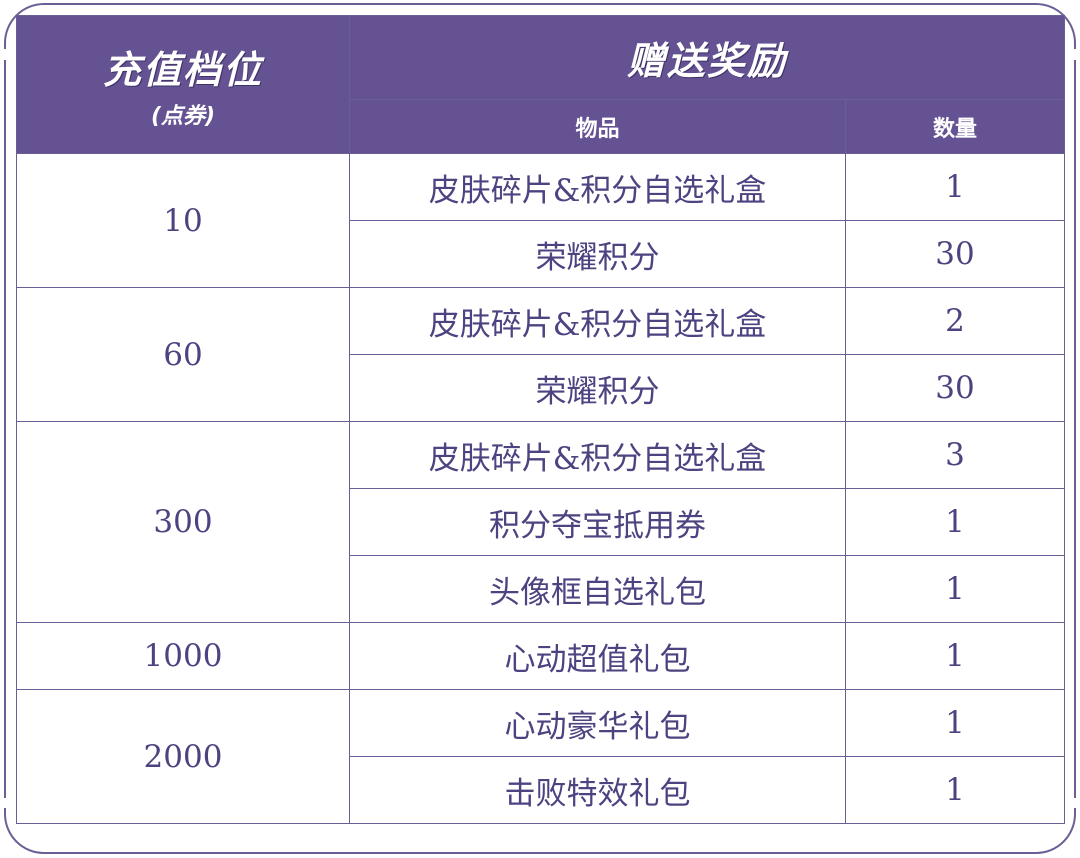  Describe the element at coordinates (597, 589) in the screenshot. I see `item-name: 头像框自选礼包` at that location.